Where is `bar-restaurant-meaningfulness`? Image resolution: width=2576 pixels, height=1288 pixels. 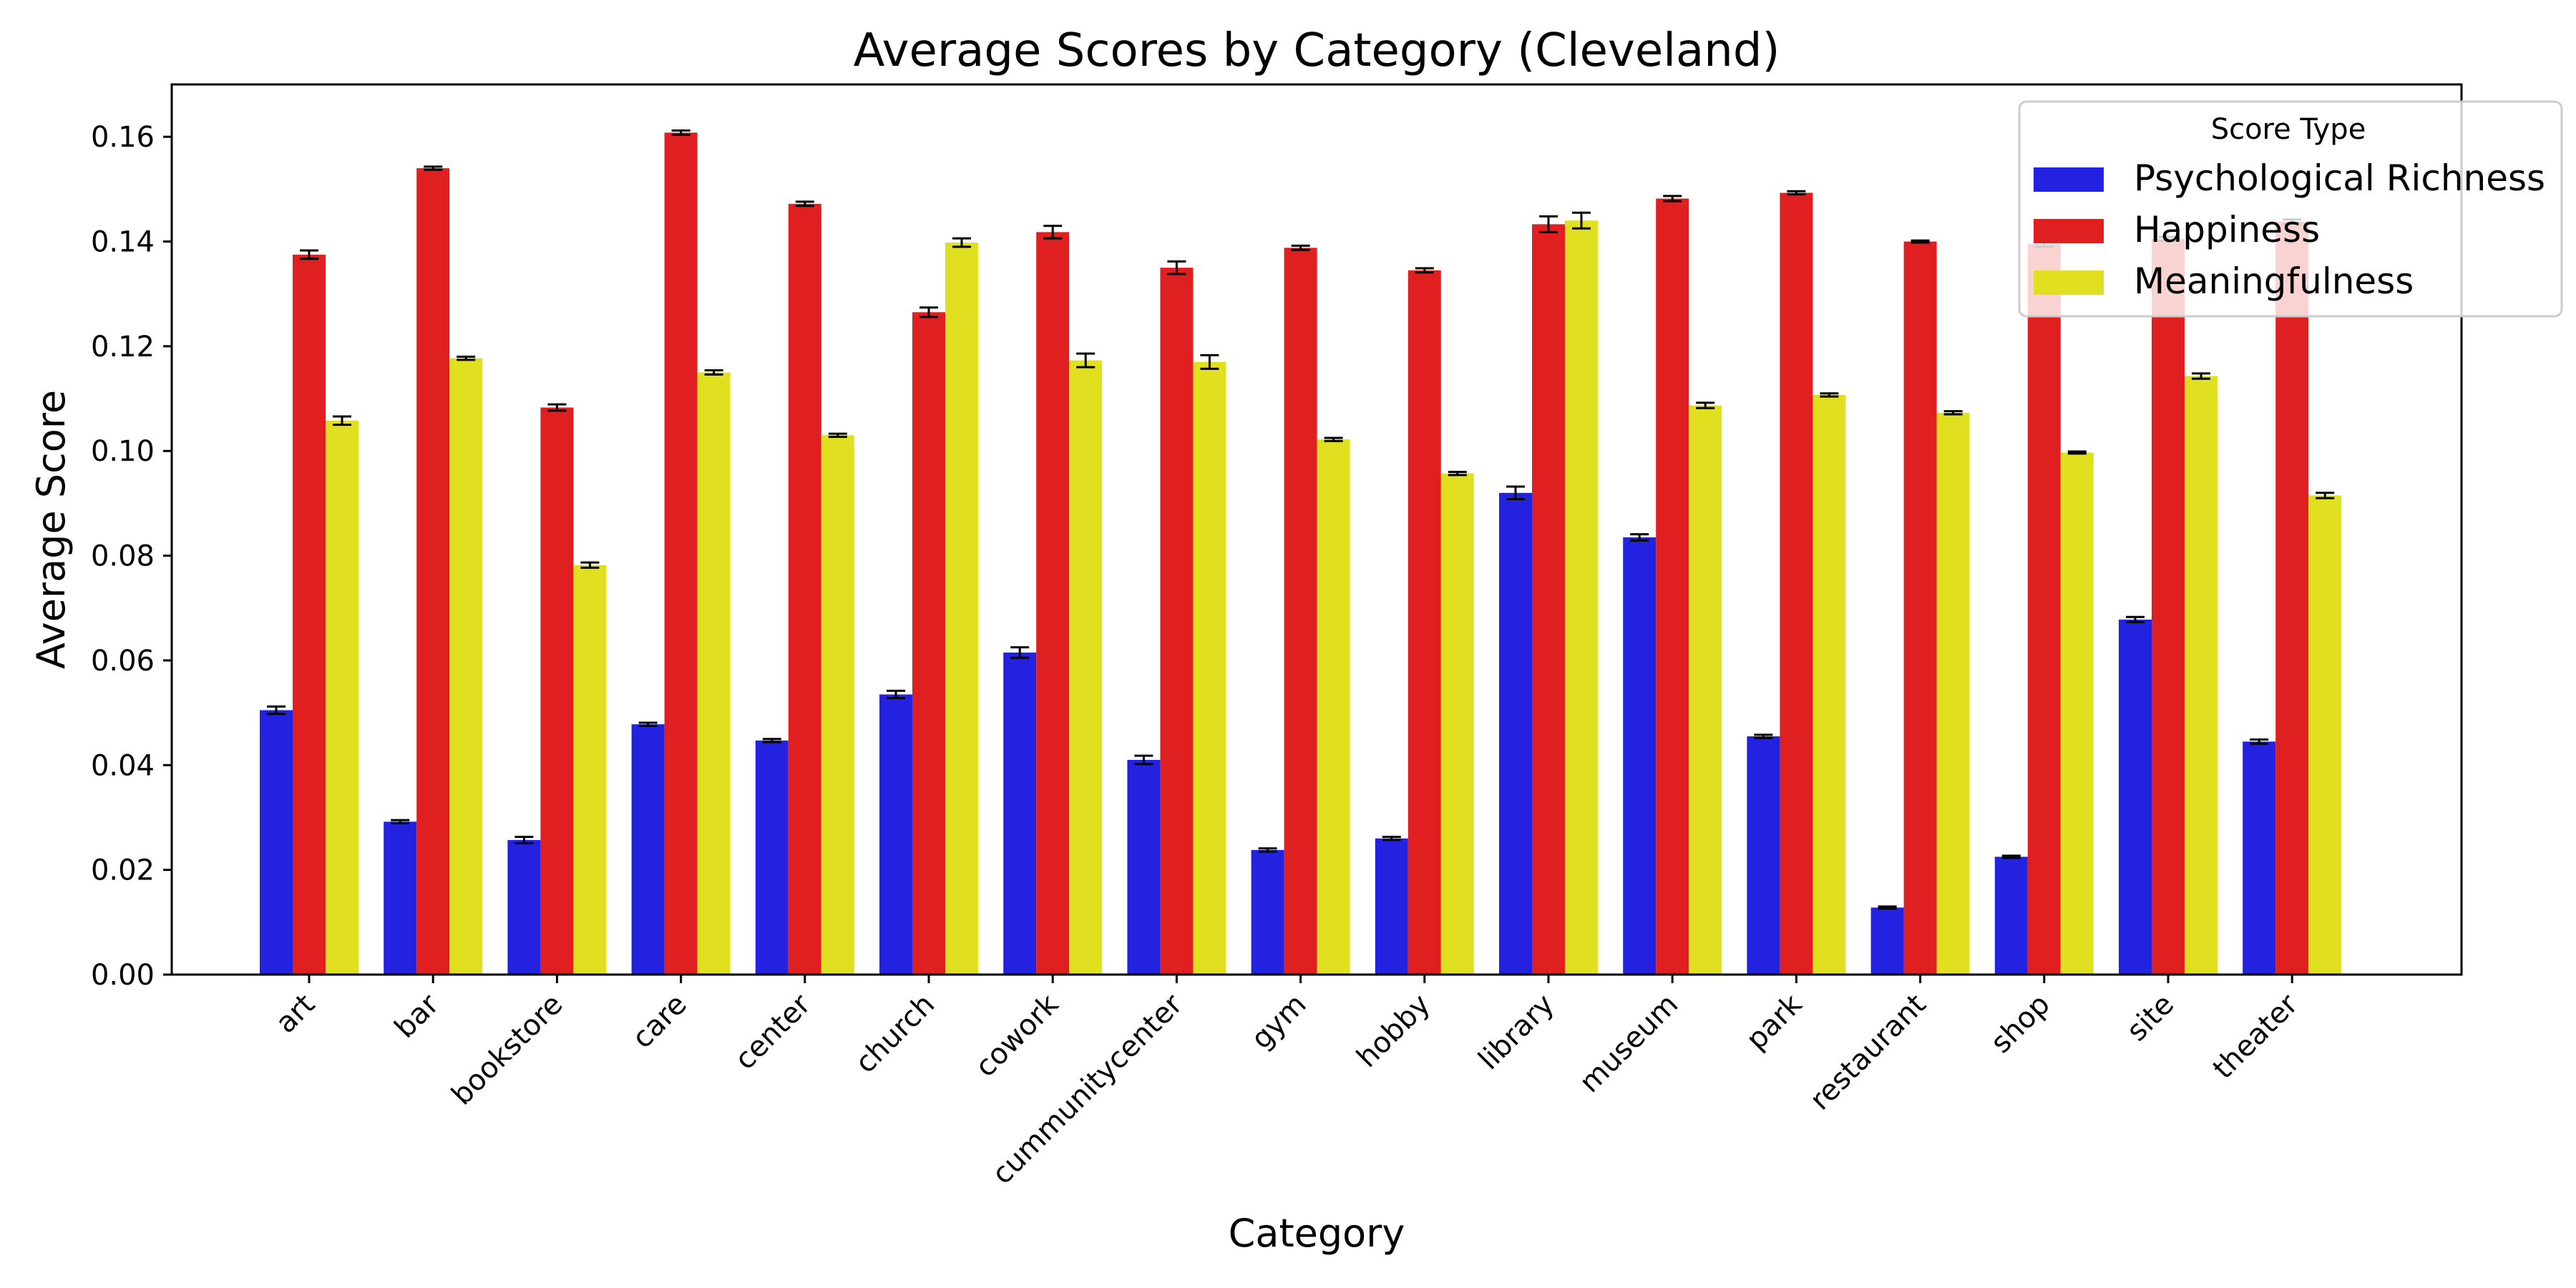 bar-restaurant-meaningfulness is located at coordinates (1953, 693).